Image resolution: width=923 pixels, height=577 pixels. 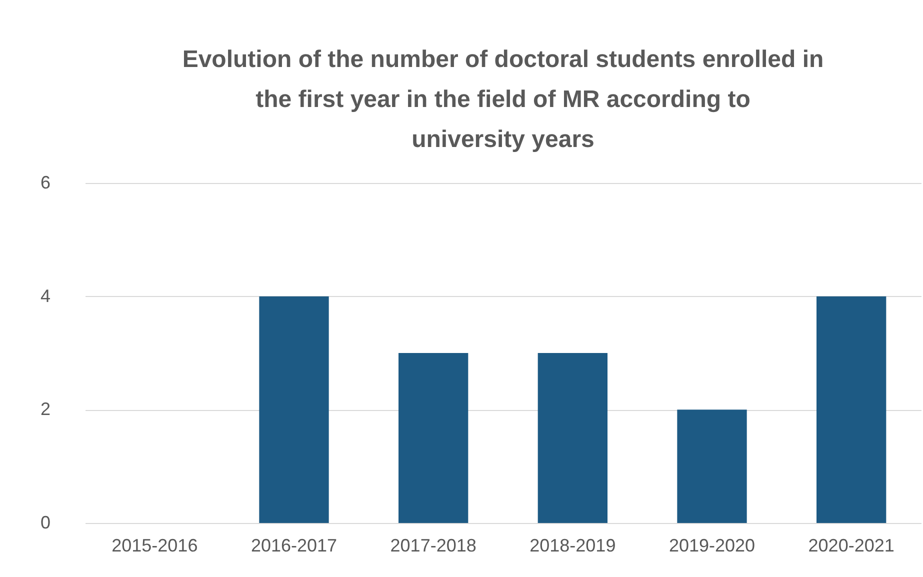 What do you see at coordinates (712, 546) in the screenshot?
I see `x-tick-label: 2019-2020` at bounding box center [712, 546].